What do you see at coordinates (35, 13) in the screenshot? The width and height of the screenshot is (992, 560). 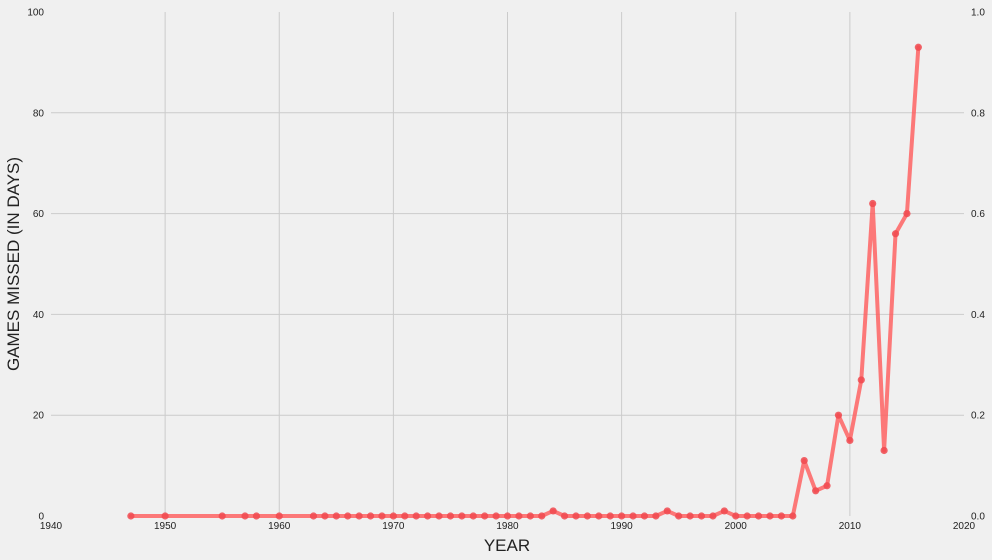 I see `y-tick-label: 100` at bounding box center [35, 13].